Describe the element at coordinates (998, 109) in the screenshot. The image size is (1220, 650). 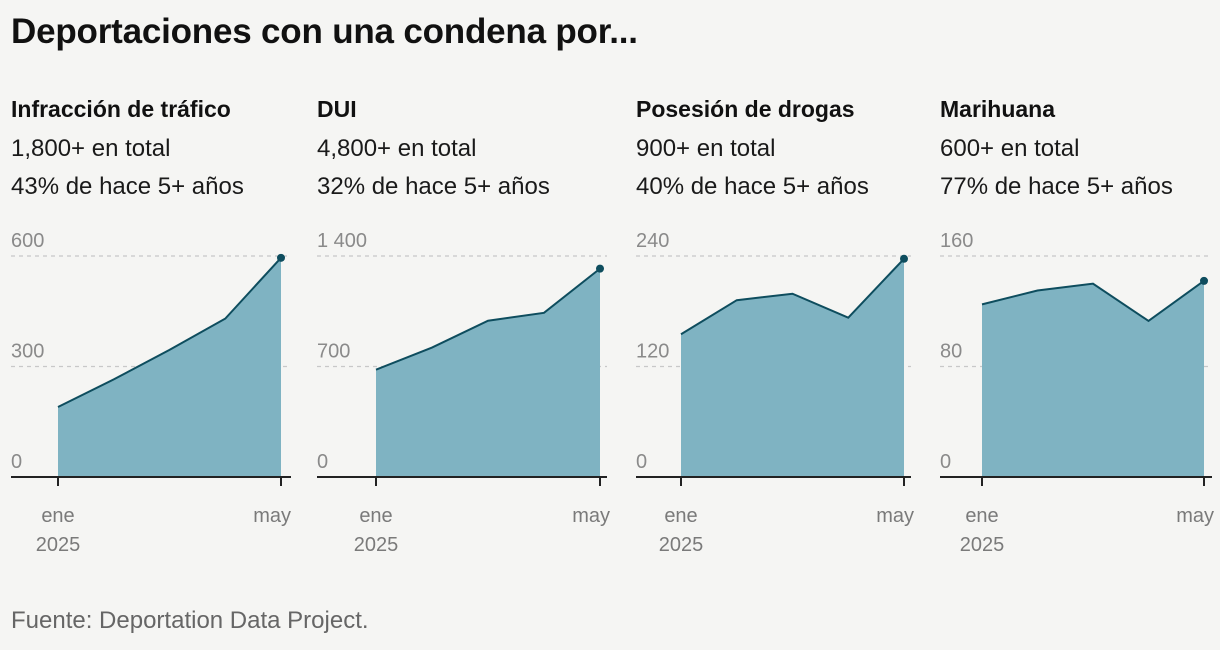
I see `panel-title: Marihuana` at that location.